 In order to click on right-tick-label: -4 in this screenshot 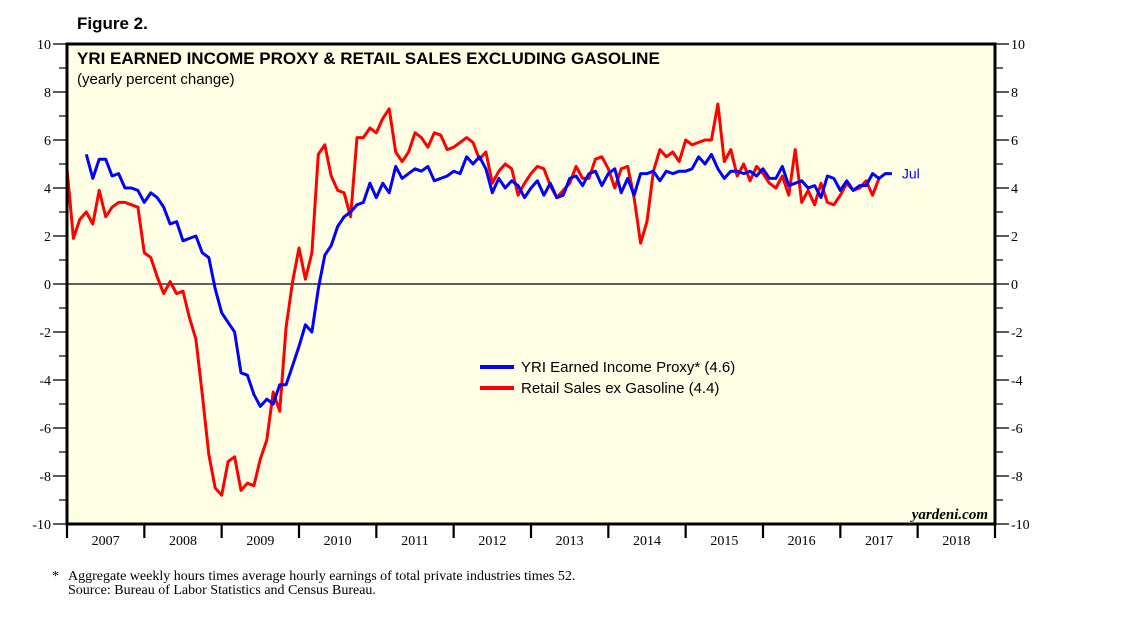, I will do `click(1017, 381)`.